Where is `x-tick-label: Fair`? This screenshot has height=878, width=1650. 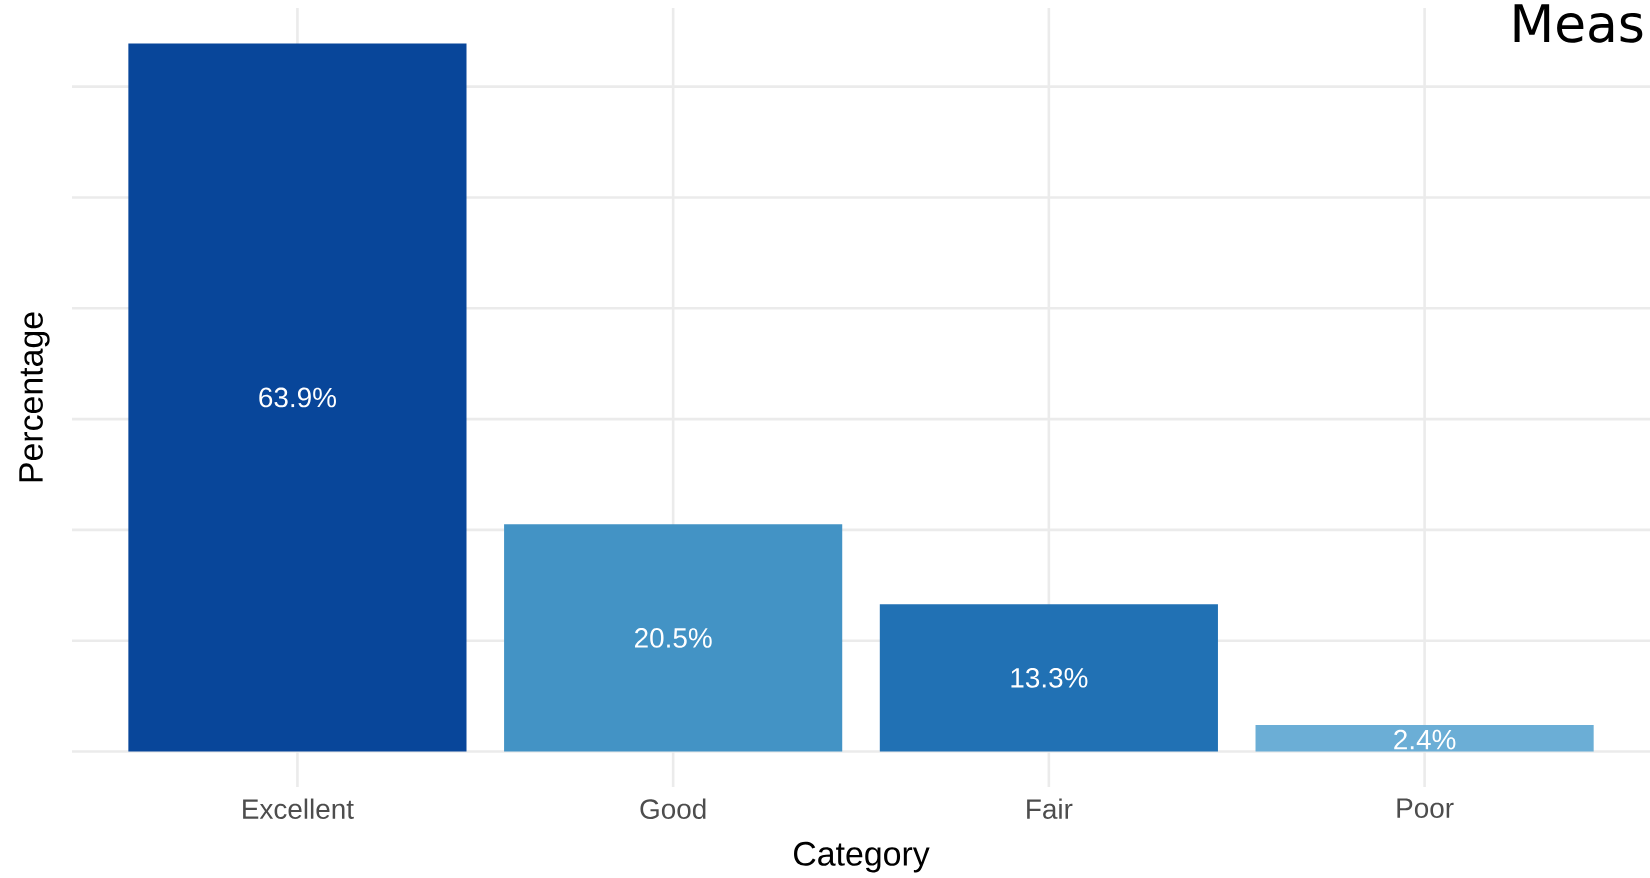 x-tick-label: Fair is located at coordinates (1050, 808).